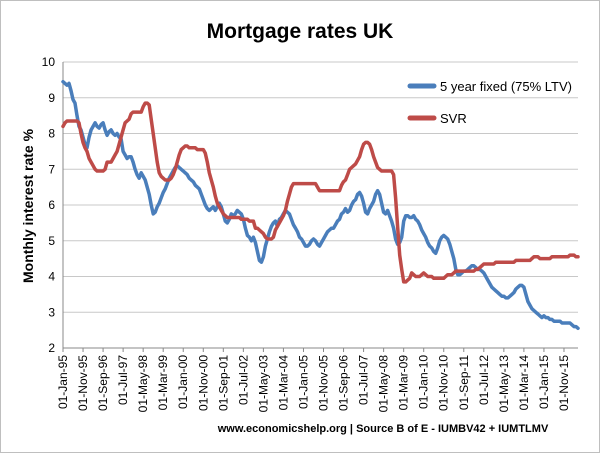  What do you see at coordinates (51, 169) in the screenshot?
I see `y-tick-label: 7` at bounding box center [51, 169].